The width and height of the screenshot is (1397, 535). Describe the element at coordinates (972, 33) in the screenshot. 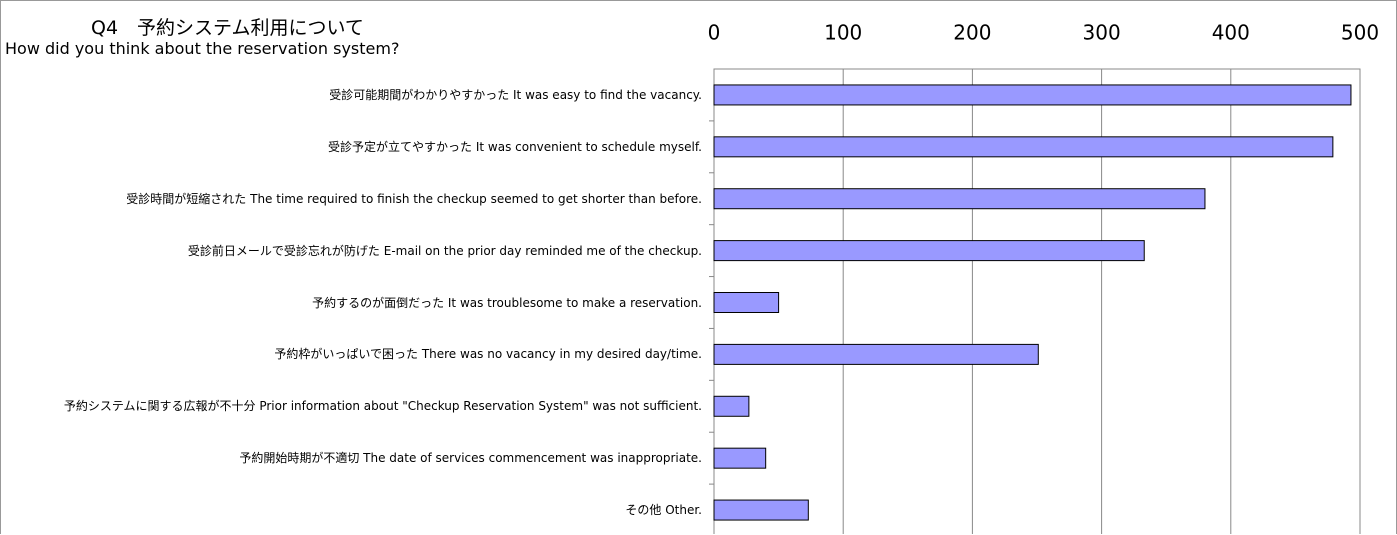

I see `x-tick-label: 200` at that location.